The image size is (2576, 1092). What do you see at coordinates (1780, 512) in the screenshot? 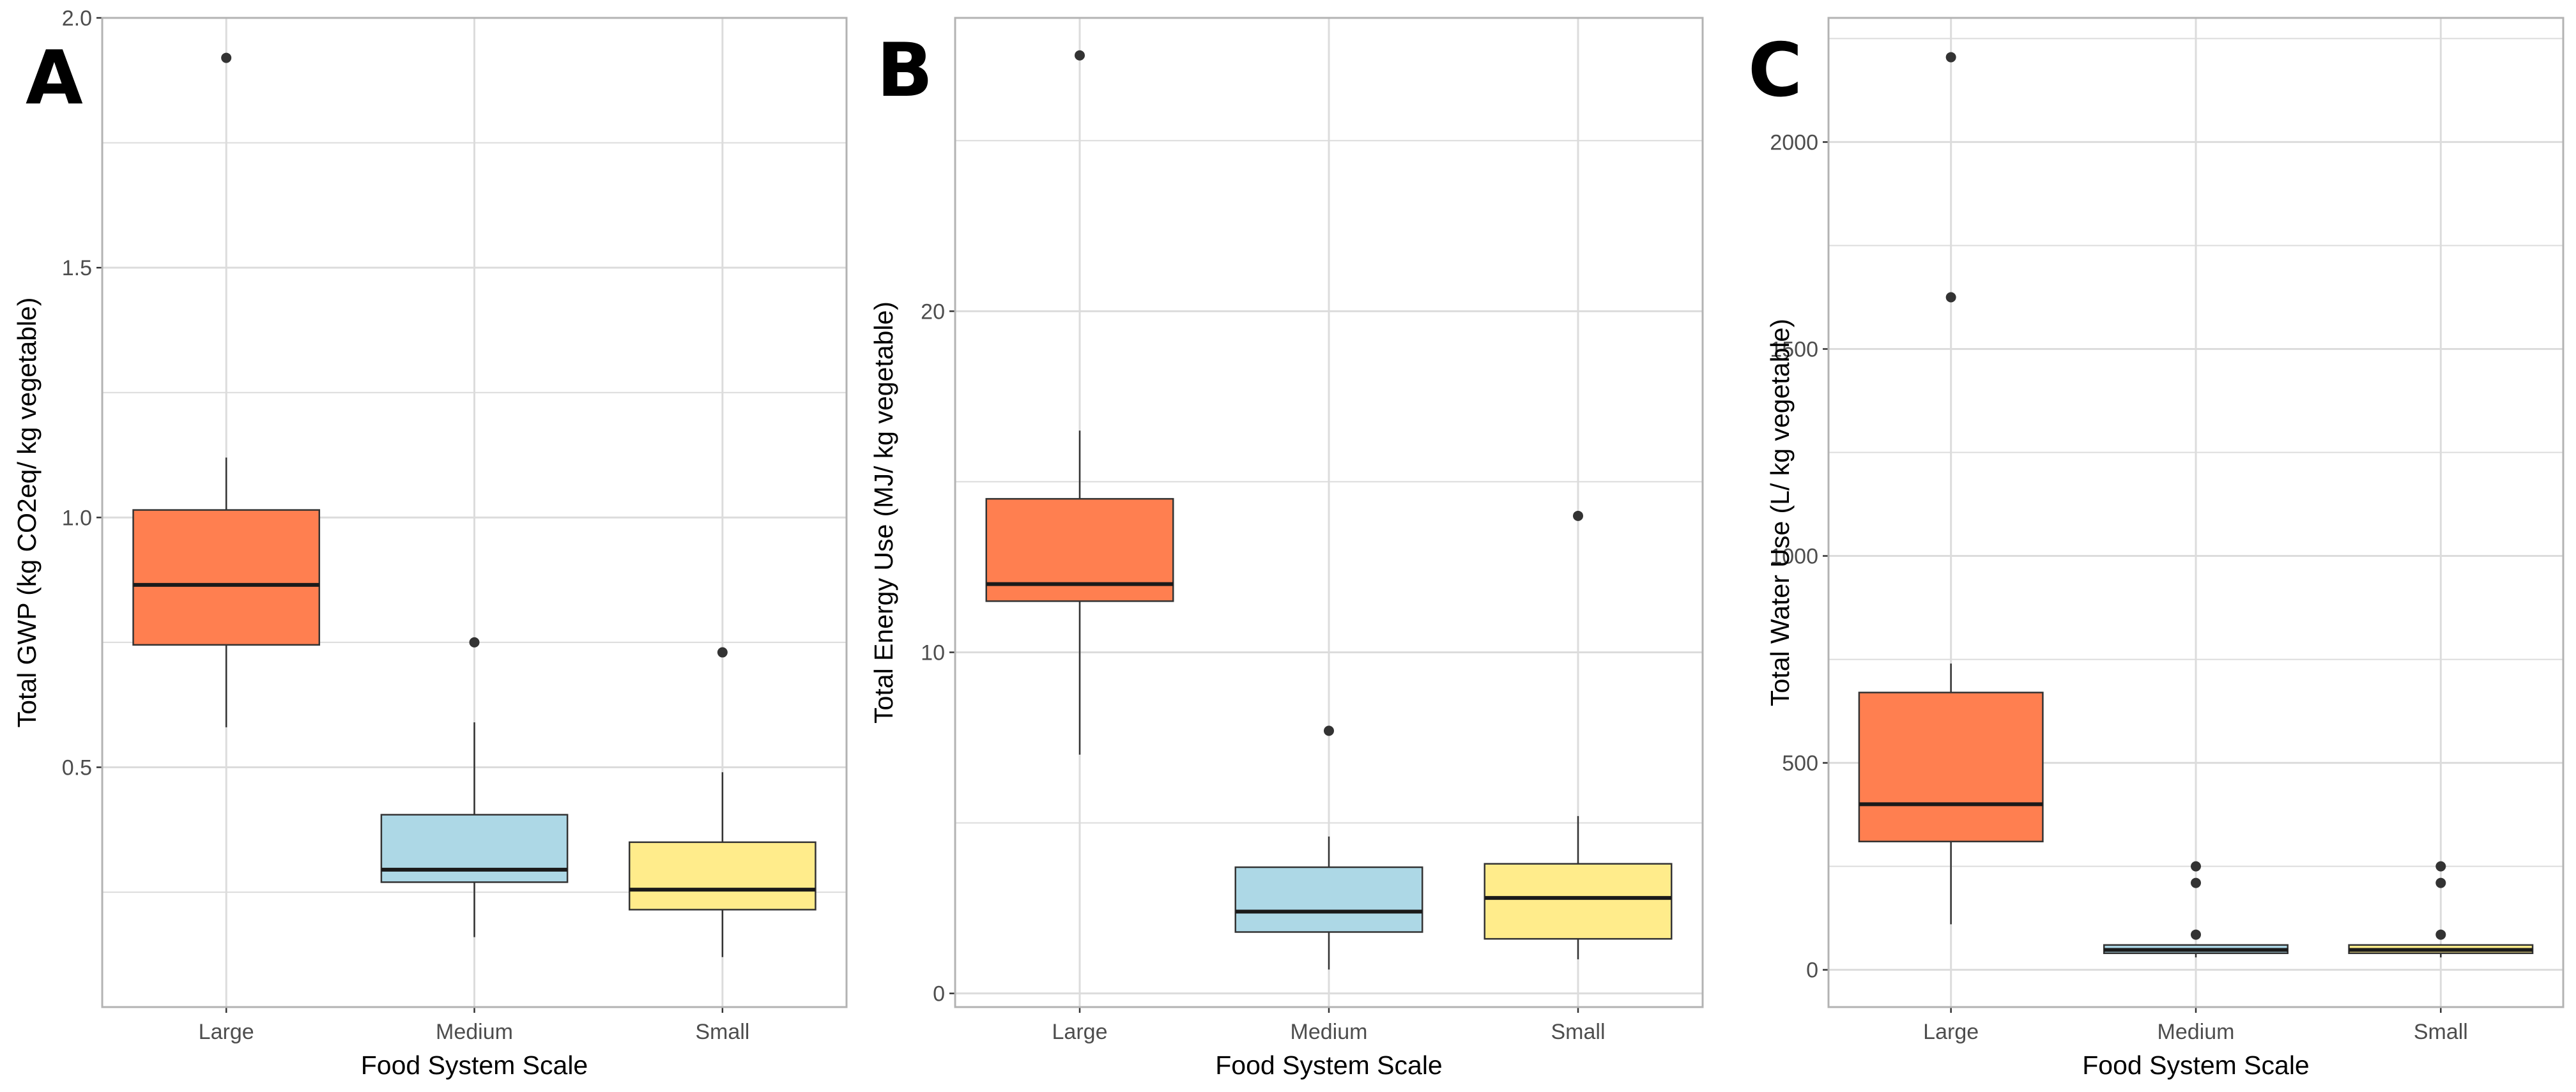
I see `y-axis-title: Total Water Use (L/ kg vegetable)` at bounding box center [1780, 512].